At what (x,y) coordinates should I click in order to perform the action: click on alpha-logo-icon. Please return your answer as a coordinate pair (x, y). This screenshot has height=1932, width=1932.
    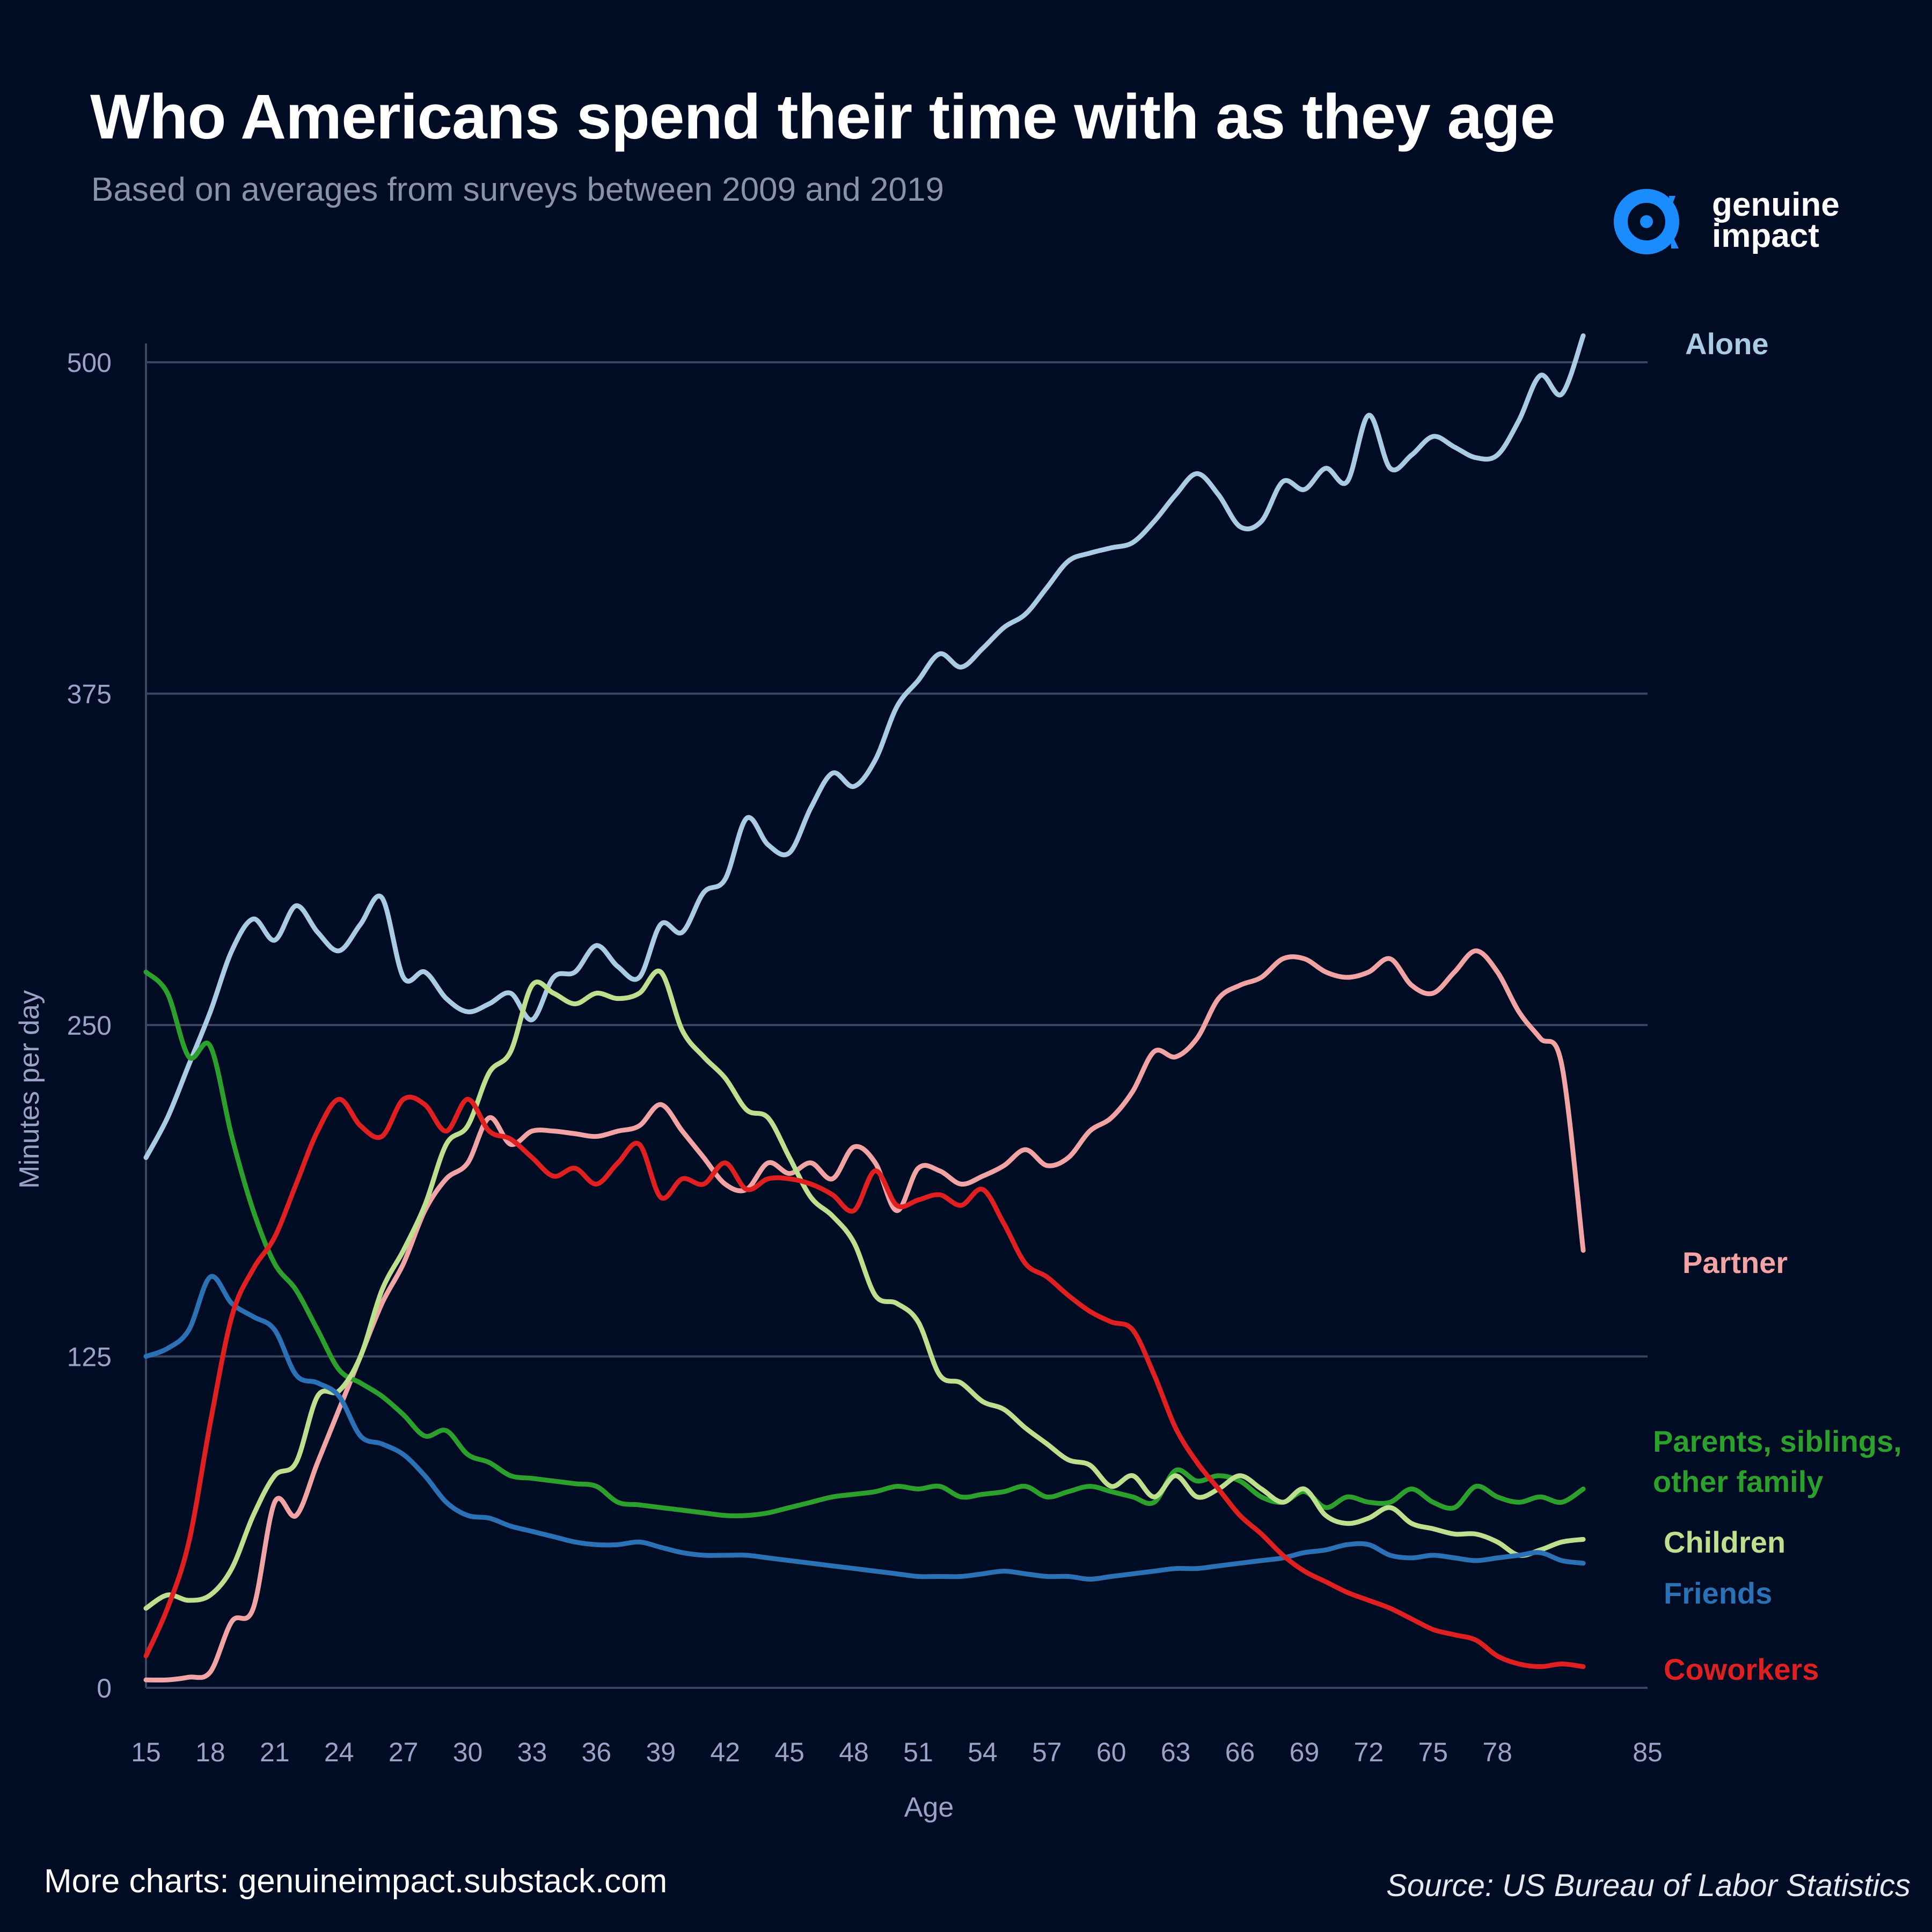
    Looking at the image, I should click on (1646, 221).